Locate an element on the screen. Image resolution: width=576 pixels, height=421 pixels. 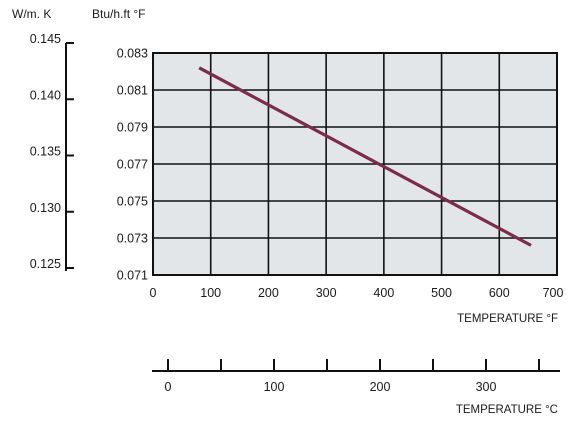
secondary-y-tick-label: 0.145 is located at coordinates (45, 39).